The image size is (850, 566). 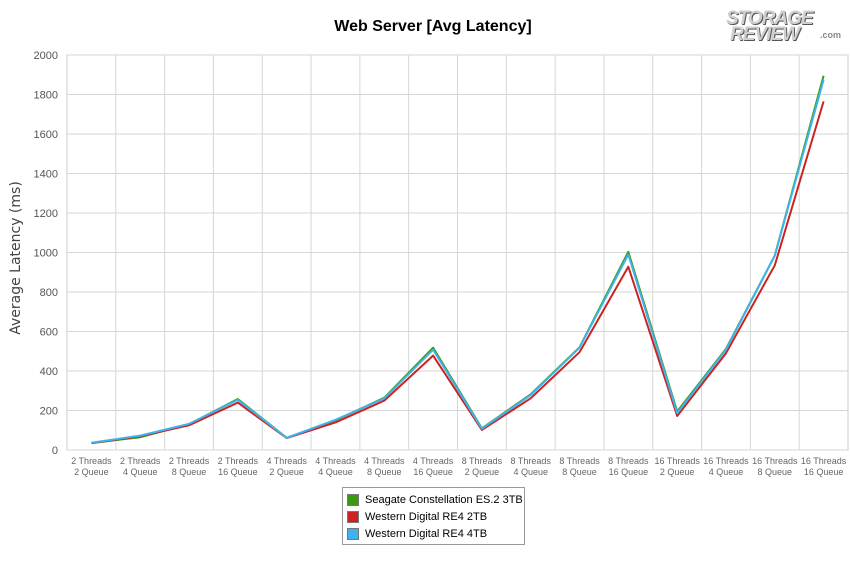 I want to click on y-tick-label: 600, so click(x=49, y=333).